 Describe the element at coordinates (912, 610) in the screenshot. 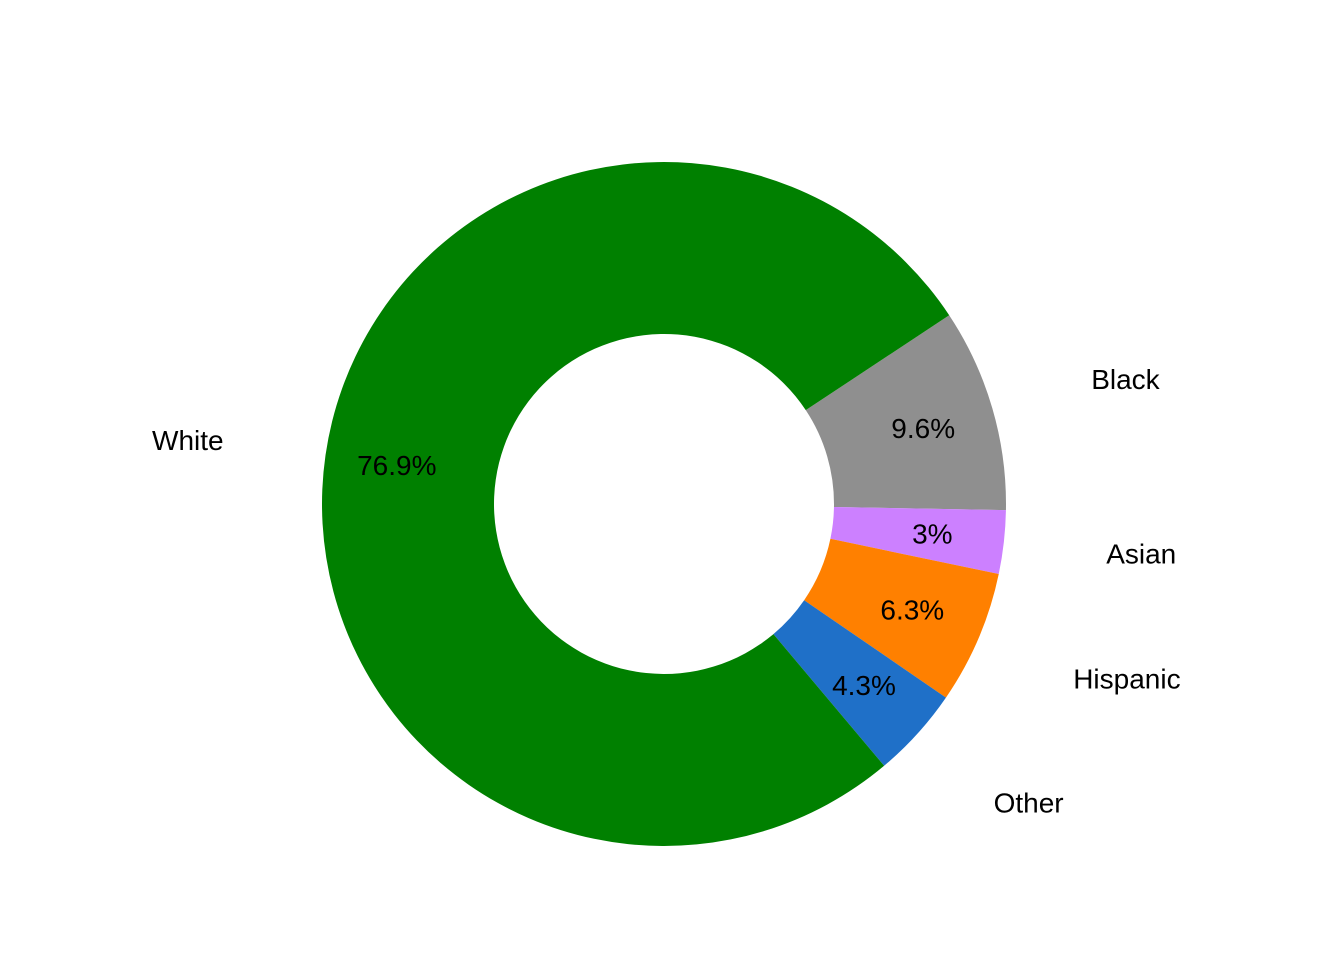

I see `percent-label-hispanic: 6.3%` at that location.